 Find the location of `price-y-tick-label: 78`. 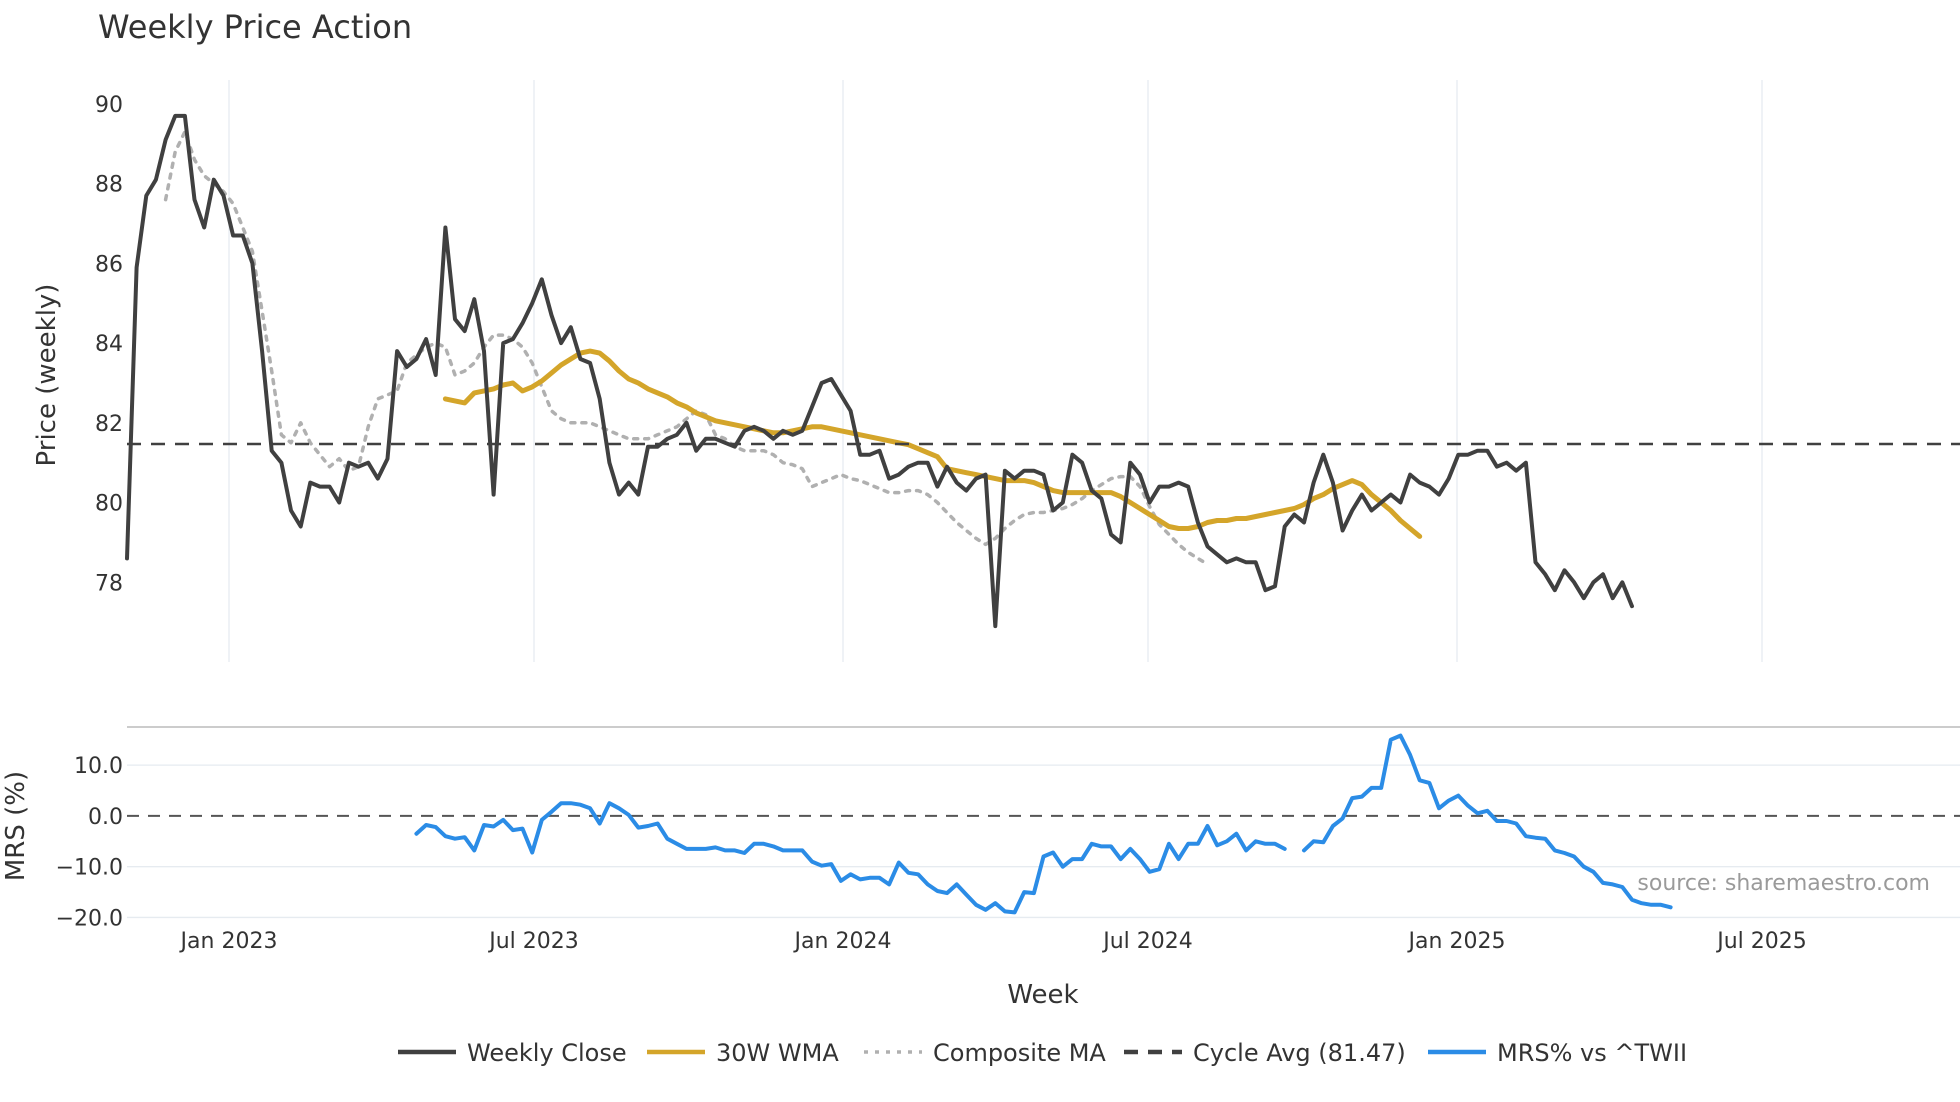

price-y-tick-label: 78 is located at coordinates (109, 583).